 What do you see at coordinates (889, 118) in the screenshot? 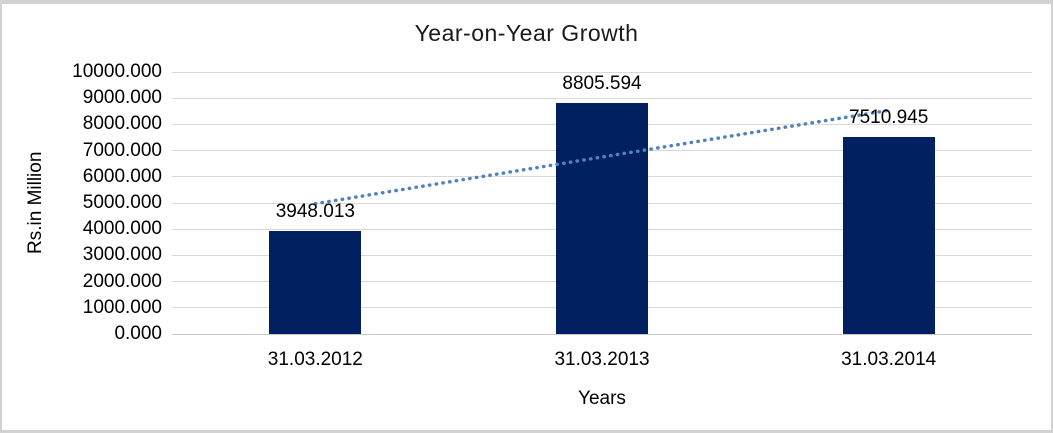
I see `bar-value-label: 7510.945` at bounding box center [889, 118].